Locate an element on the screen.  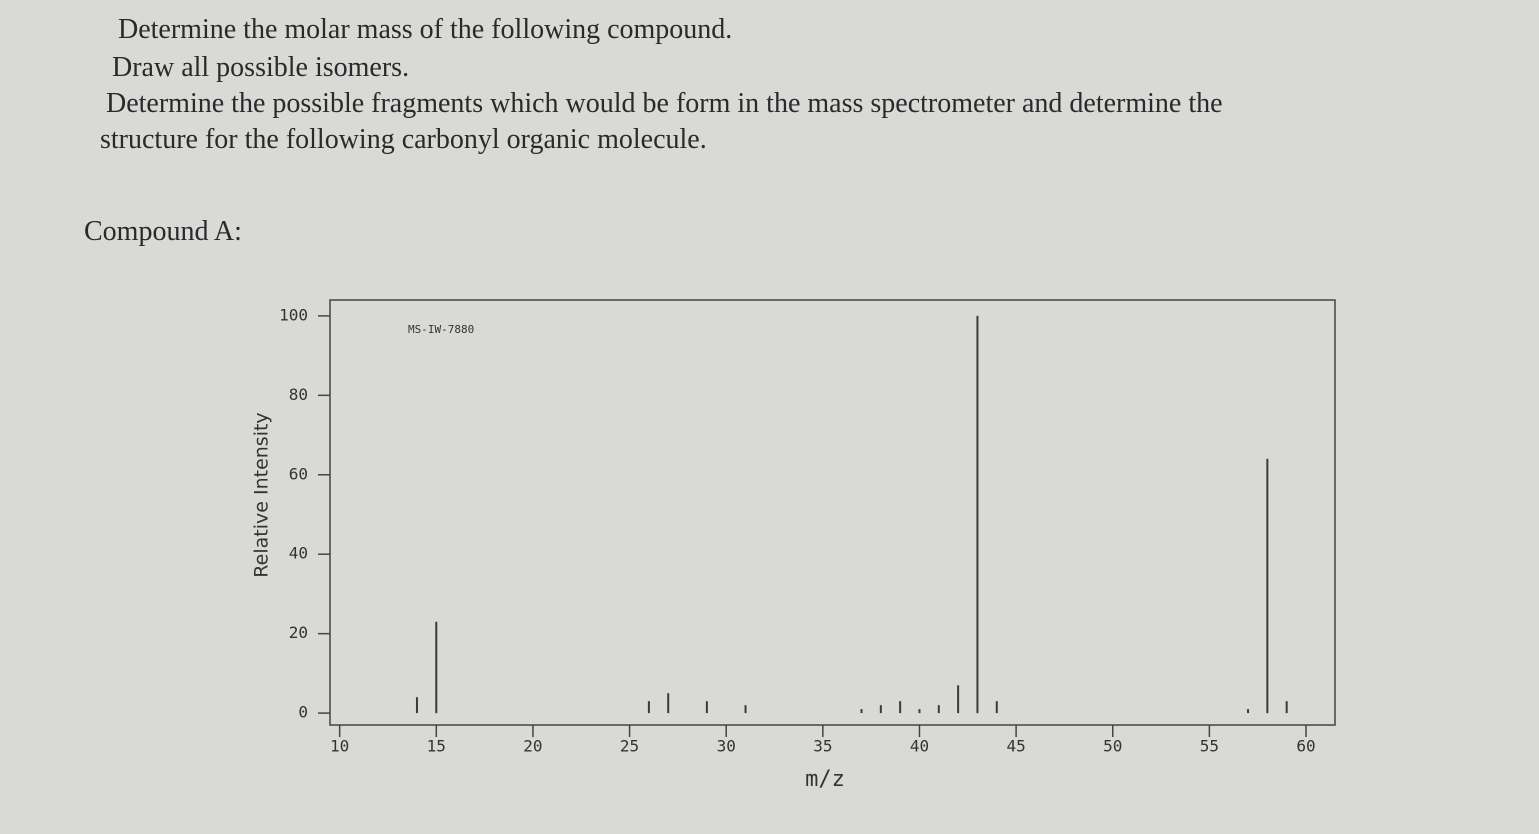
x-tick-label: 55 is located at coordinates (1209, 746).